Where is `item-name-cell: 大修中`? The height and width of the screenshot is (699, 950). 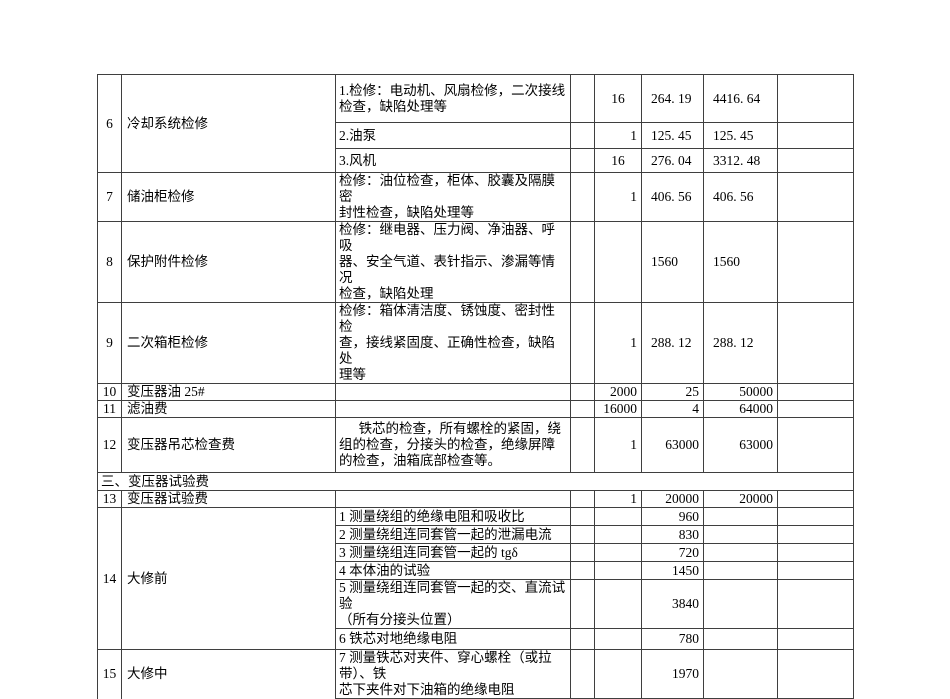 item-name-cell: 大修中 is located at coordinates (228, 674).